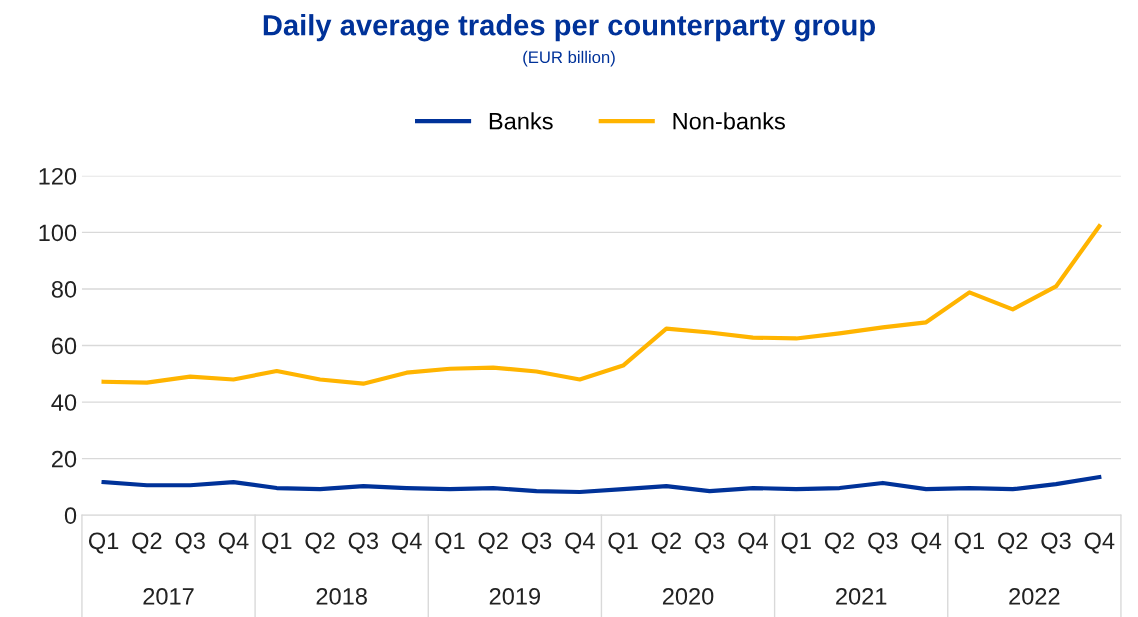 The image size is (1138, 617). Describe the element at coordinates (569, 28) in the screenshot. I see `chart-title: Daily average trades per counterparty group` at that location.